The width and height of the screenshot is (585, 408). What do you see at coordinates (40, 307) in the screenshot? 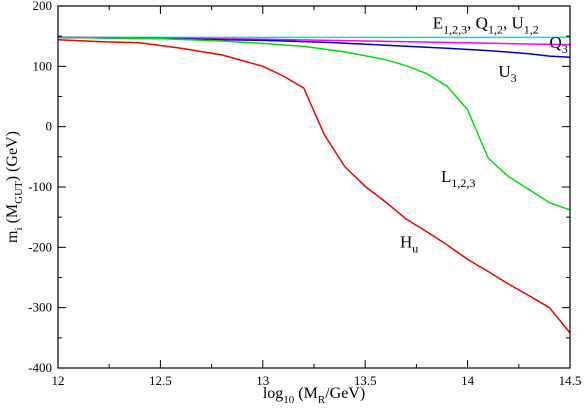
I see `y-tick-label: -300` at bounding box center [40, 307].